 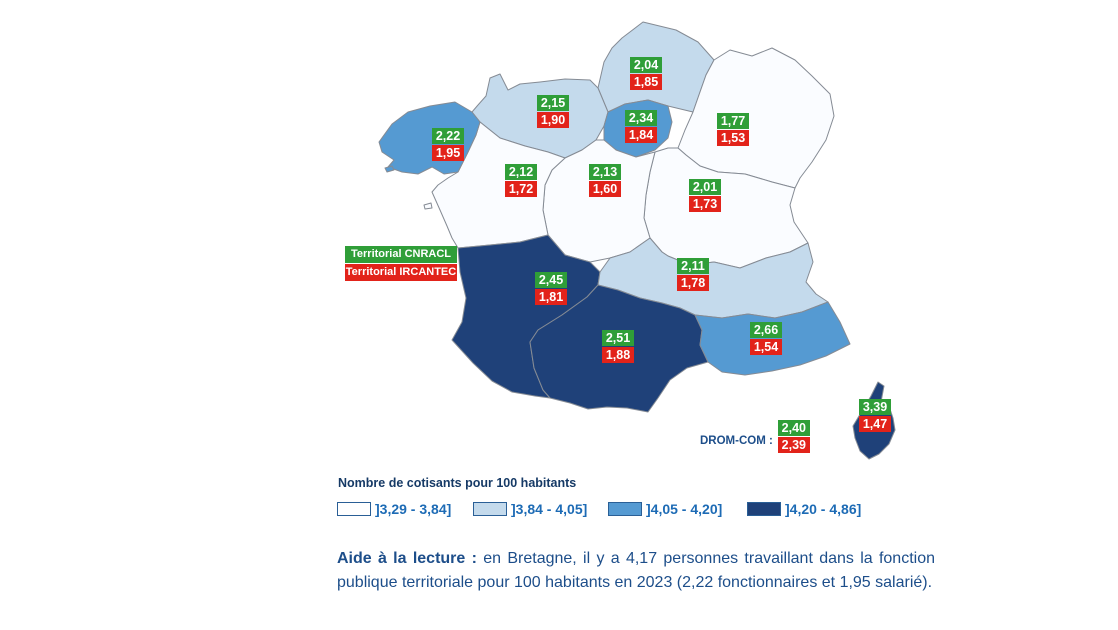 I want to click on region-label-corse: 3,39 1,47, so click(x=875, y=415).